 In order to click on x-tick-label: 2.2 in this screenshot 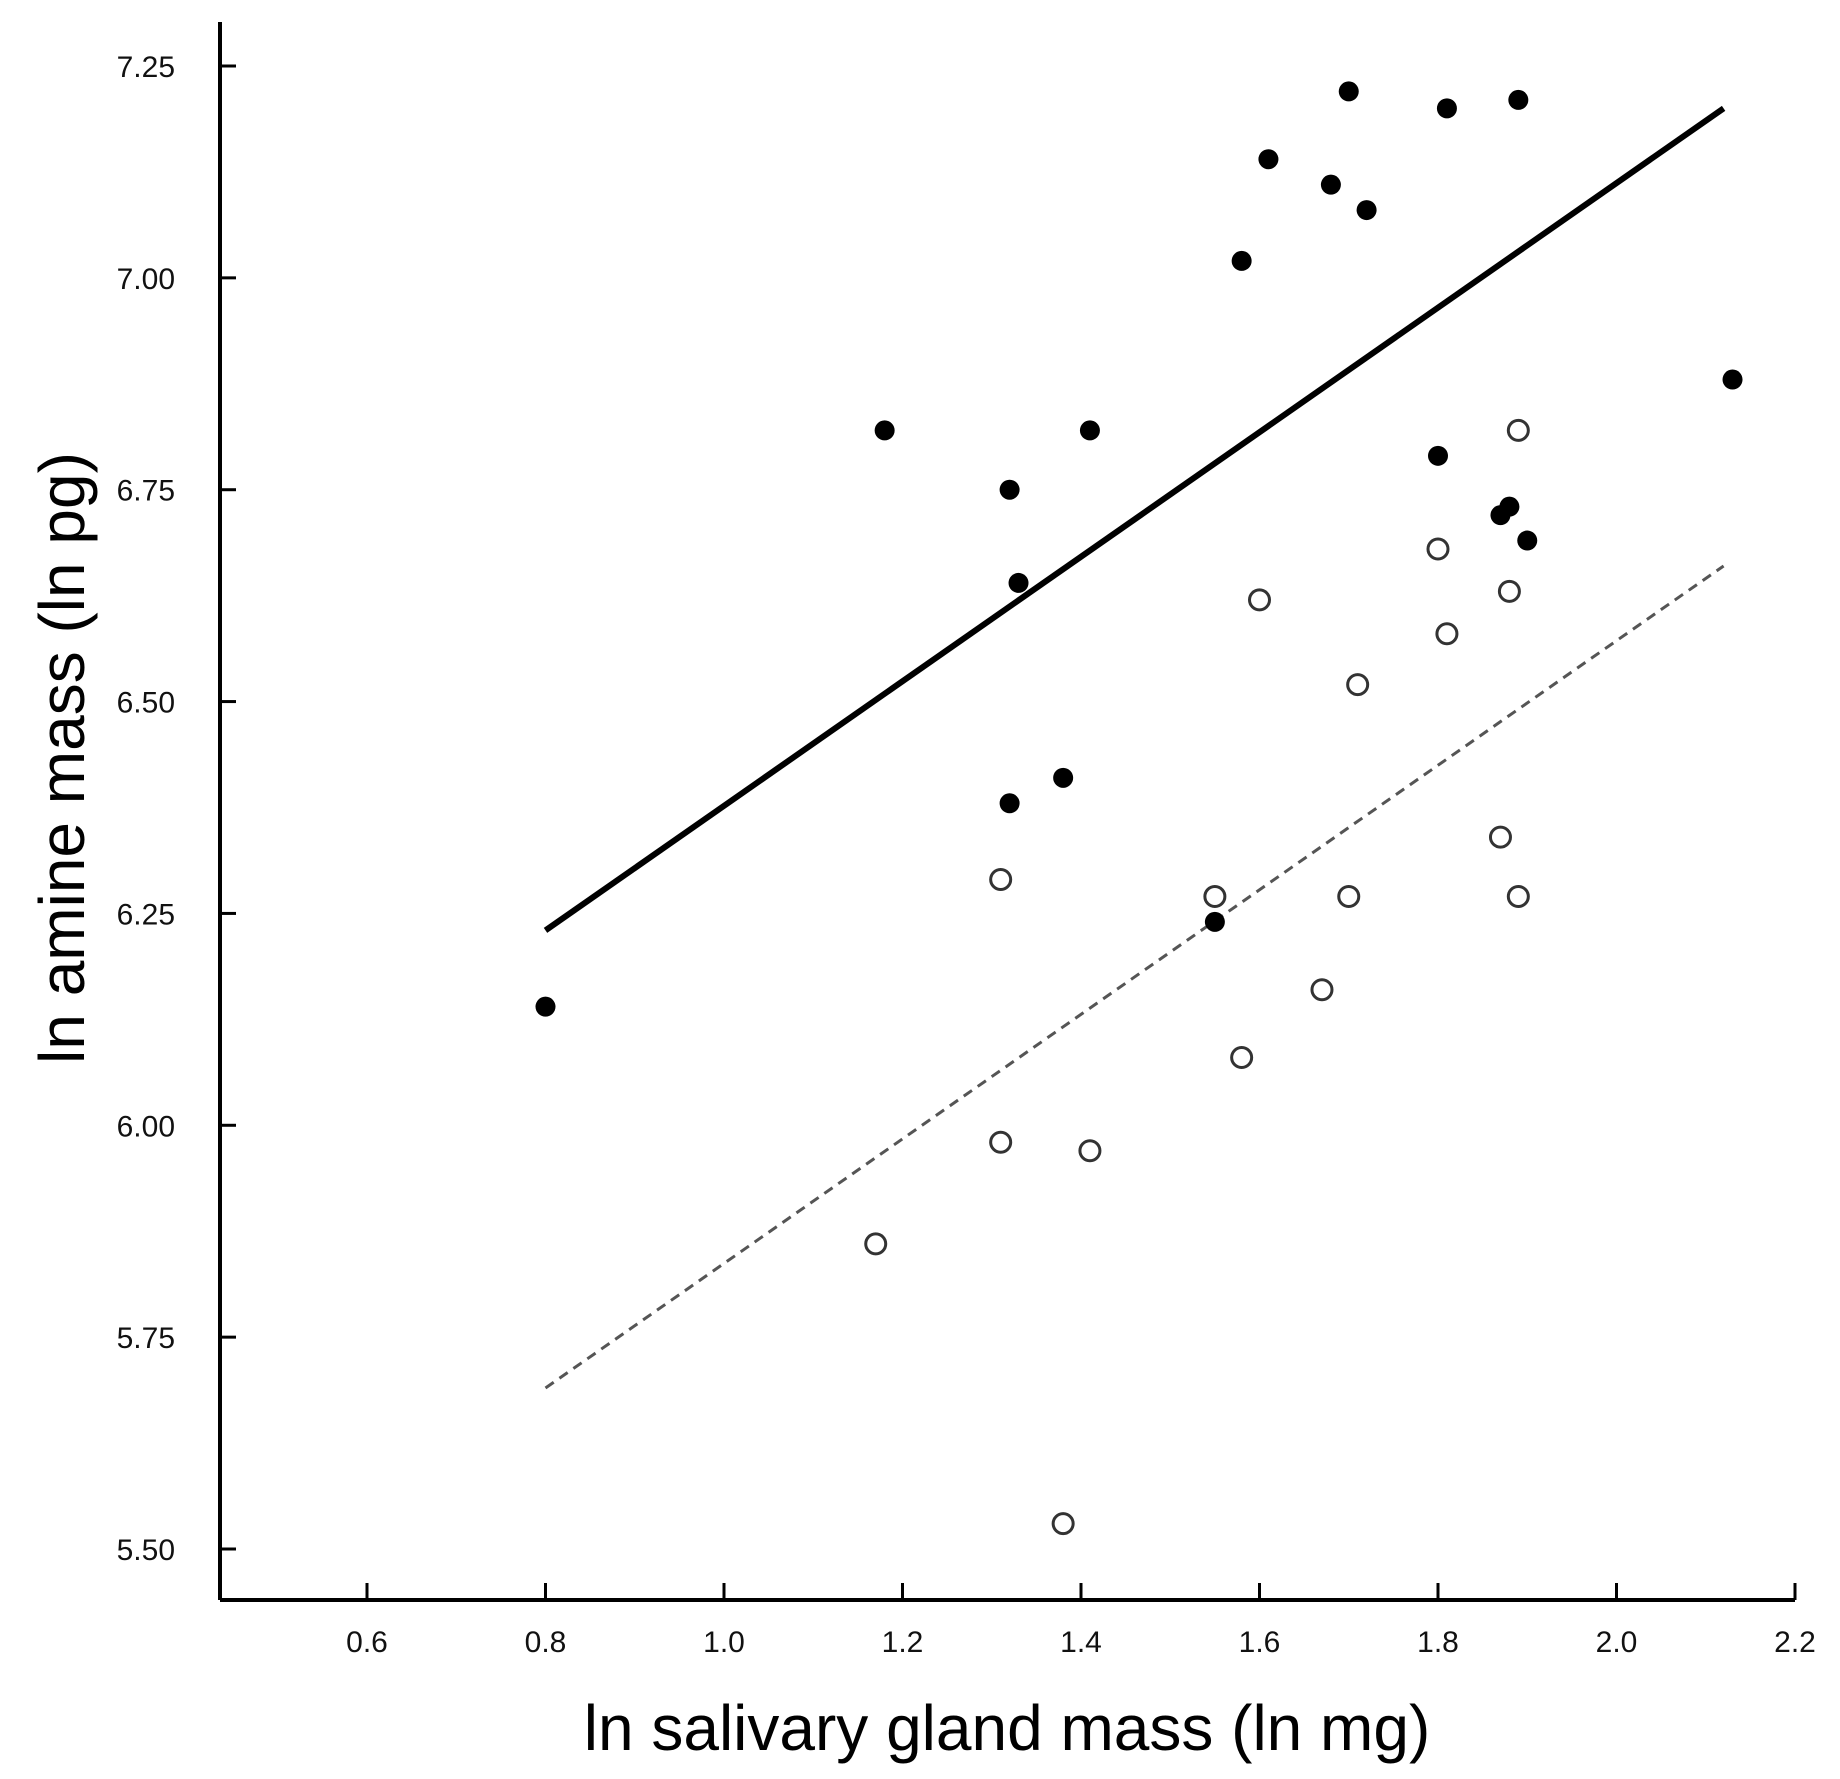, I will do `click(1795, 1642)`.